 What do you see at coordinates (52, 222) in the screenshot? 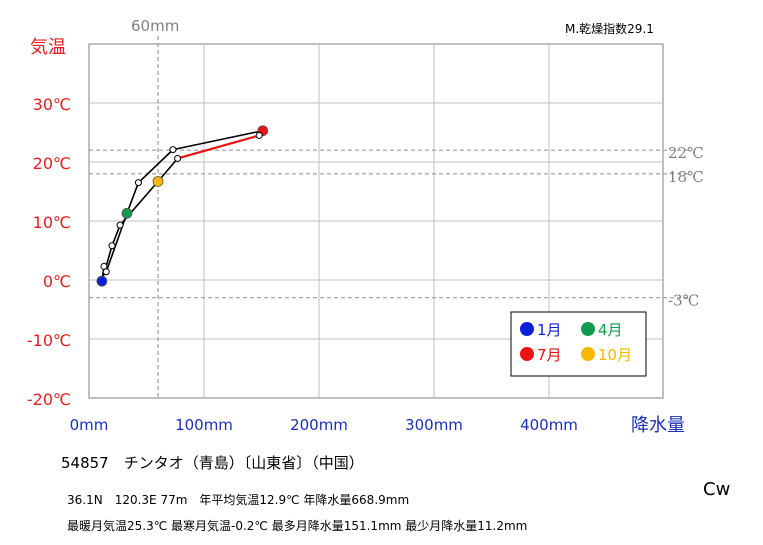
I see `y-tick-label: 10℃` at bounding box center [52, 222].